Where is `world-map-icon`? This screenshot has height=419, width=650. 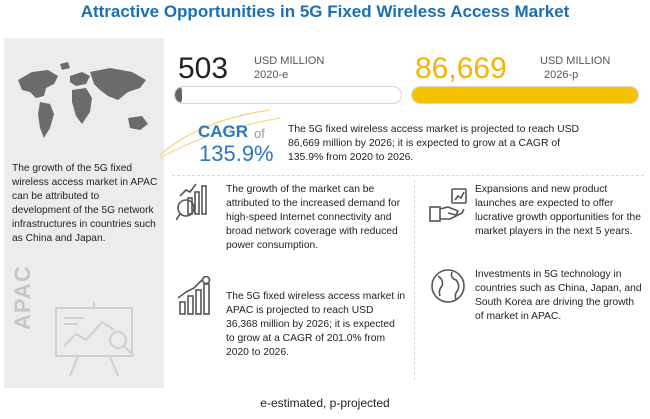 world-map-icon is located at coordinates (83, 100).